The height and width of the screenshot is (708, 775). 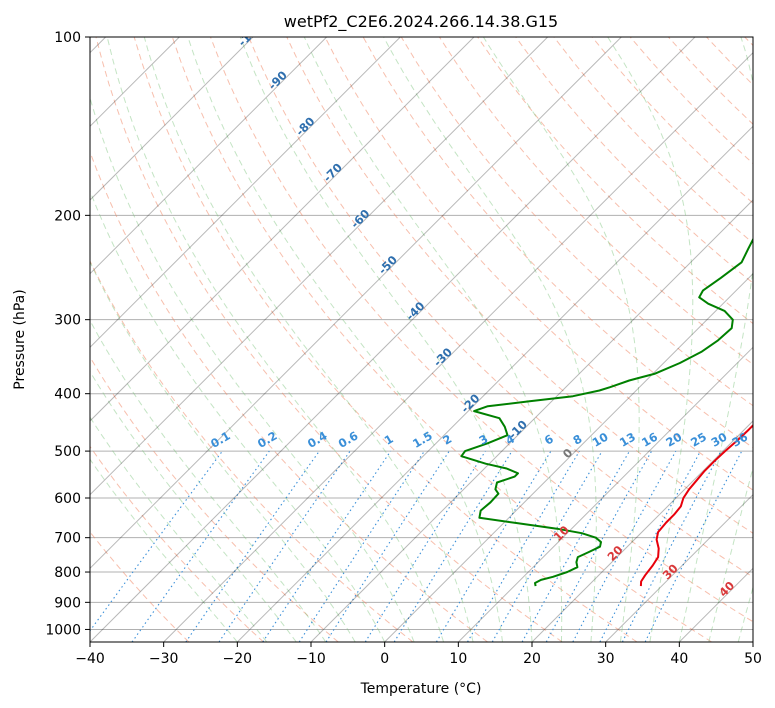 I want to click on chart-title: wetPf2_C2E6.2024.266.14.38.G15, so click(x=421, y=22).